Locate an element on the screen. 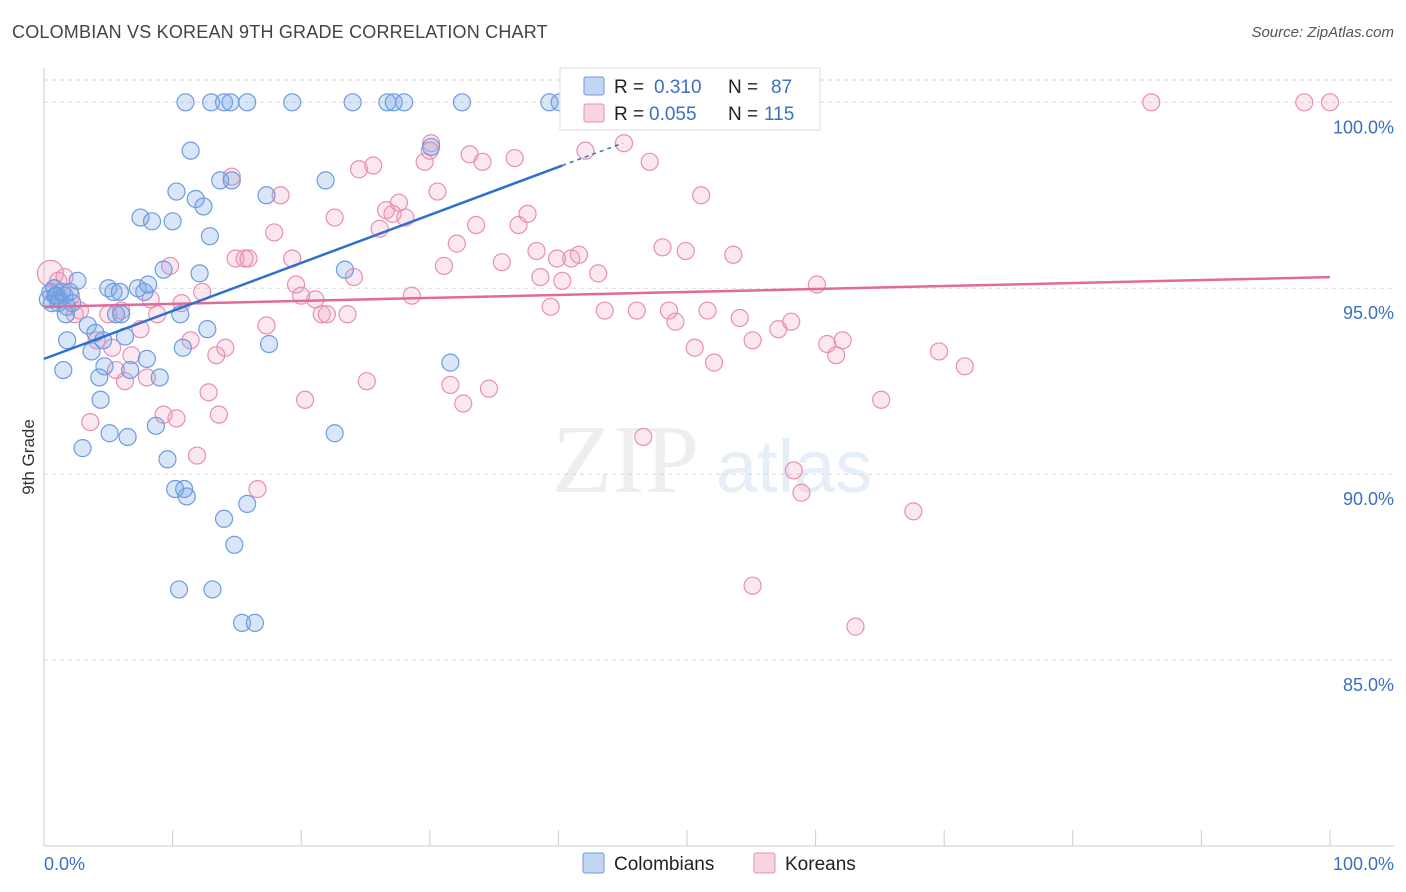  watermark-atlas: atlas is located at coordinates (794, 466).